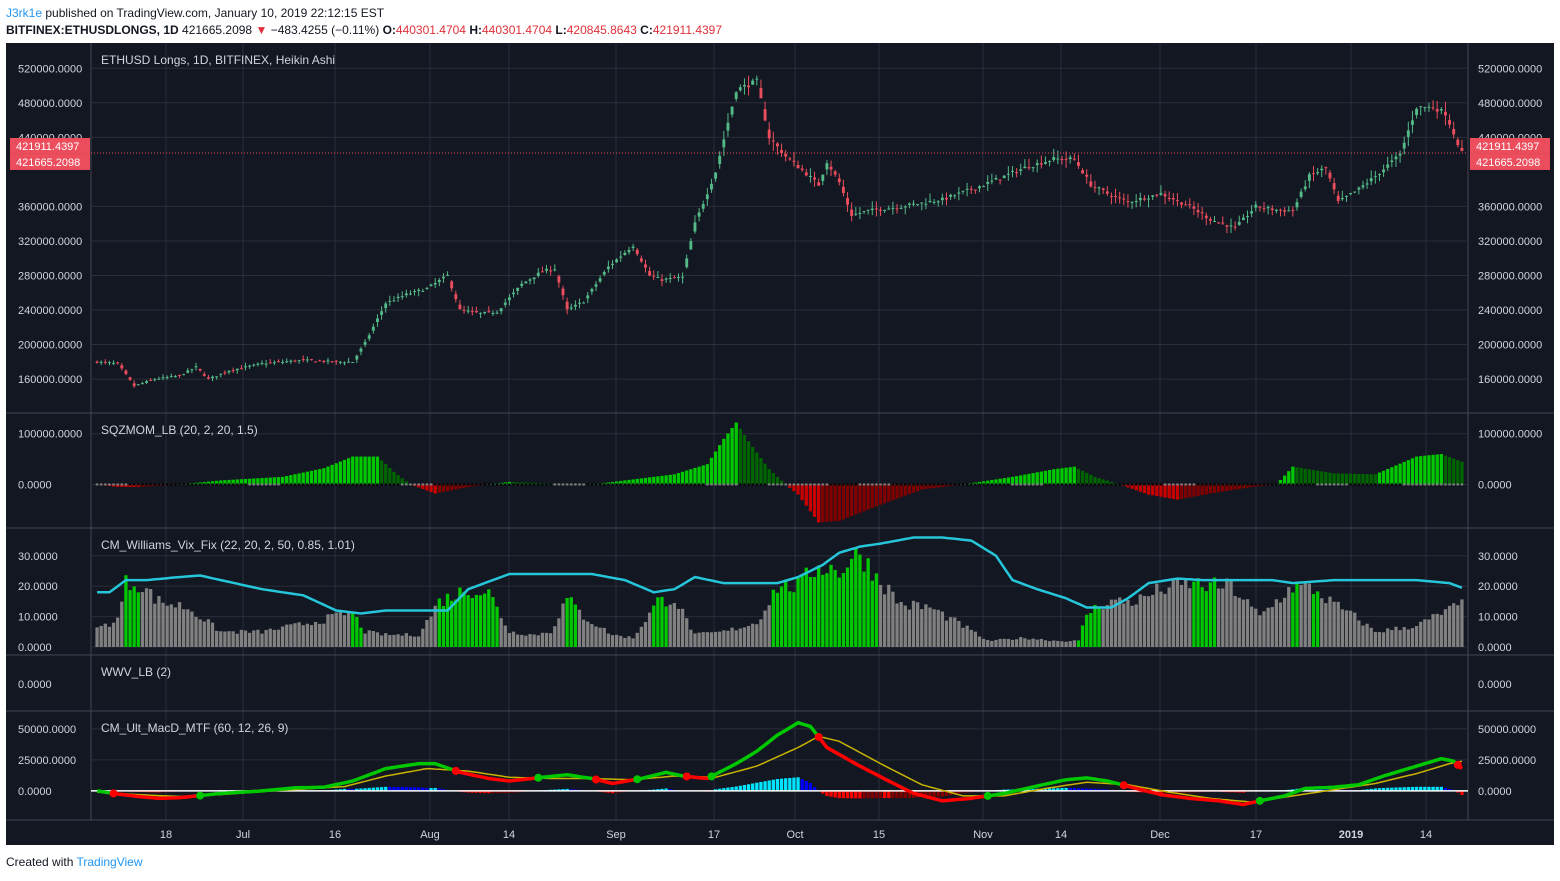 The image size is (1560, 881). What do you see at coordinates (24, 13) in the screenshot?
I see `author-link: J3rk1e` at bounding box center [24, 13].